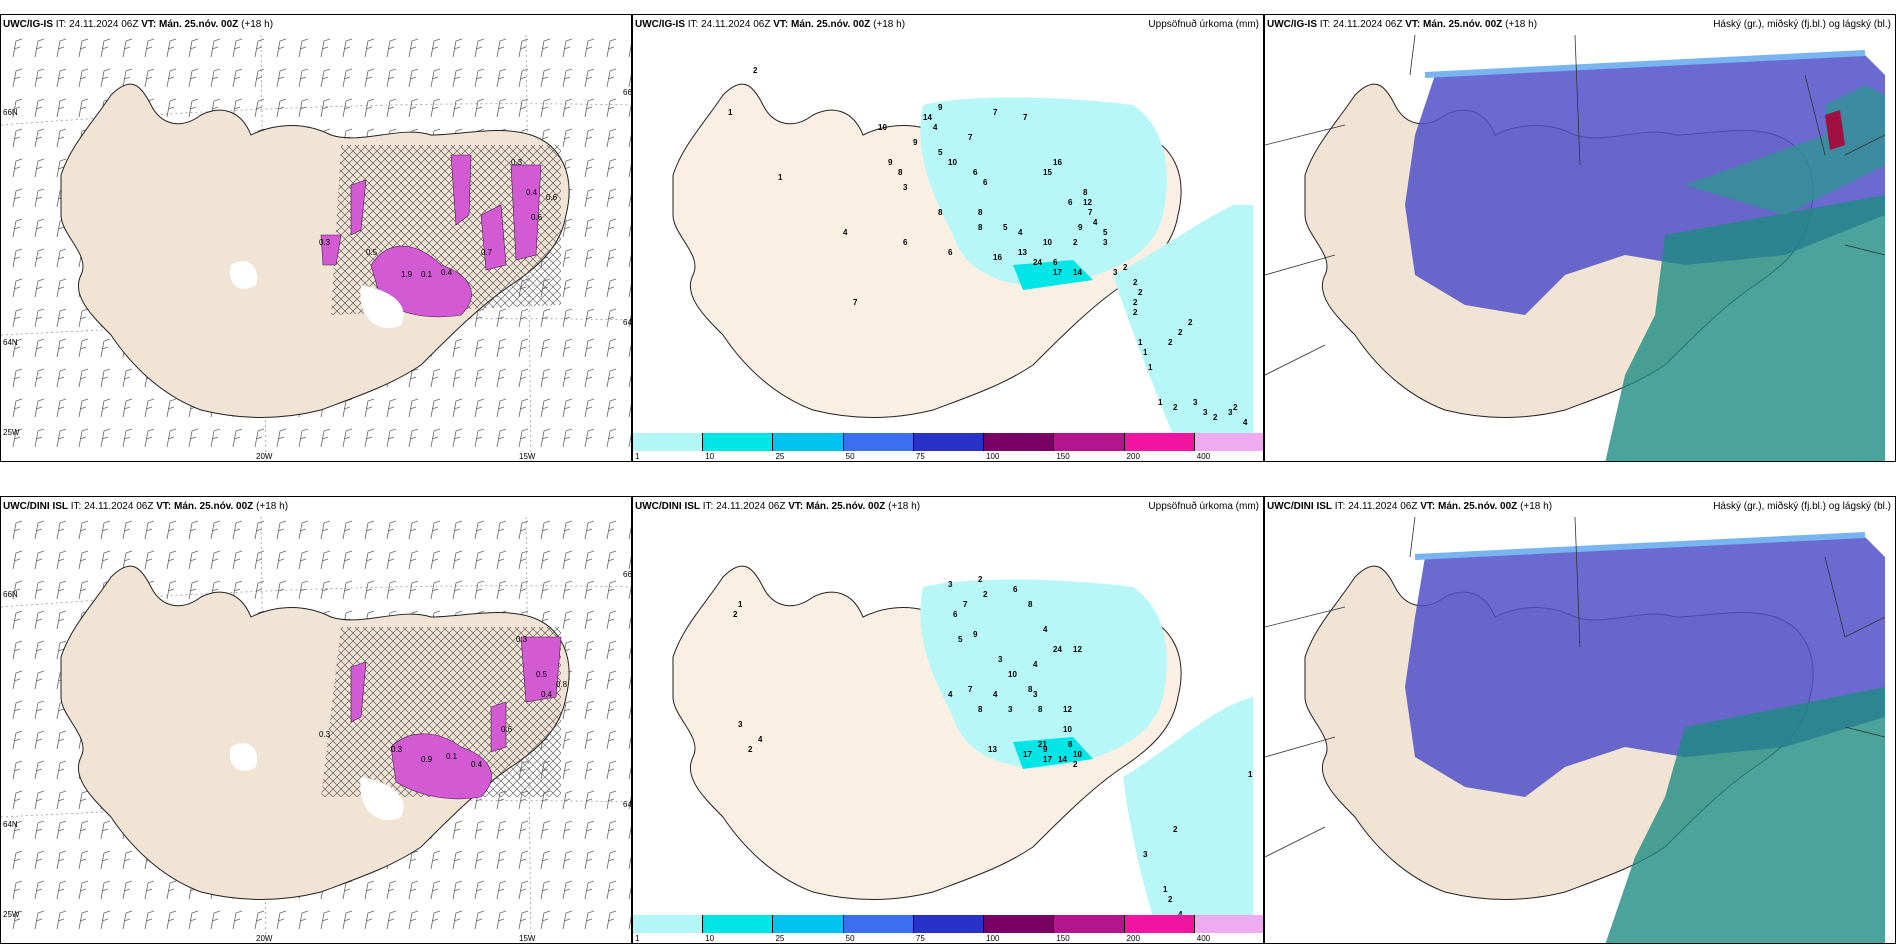 The width and height of the screenshot is (1900, 950). Describe the element at coordinates (542, 674) in the screenshot. I see `wind-value: 0.5` at that location.